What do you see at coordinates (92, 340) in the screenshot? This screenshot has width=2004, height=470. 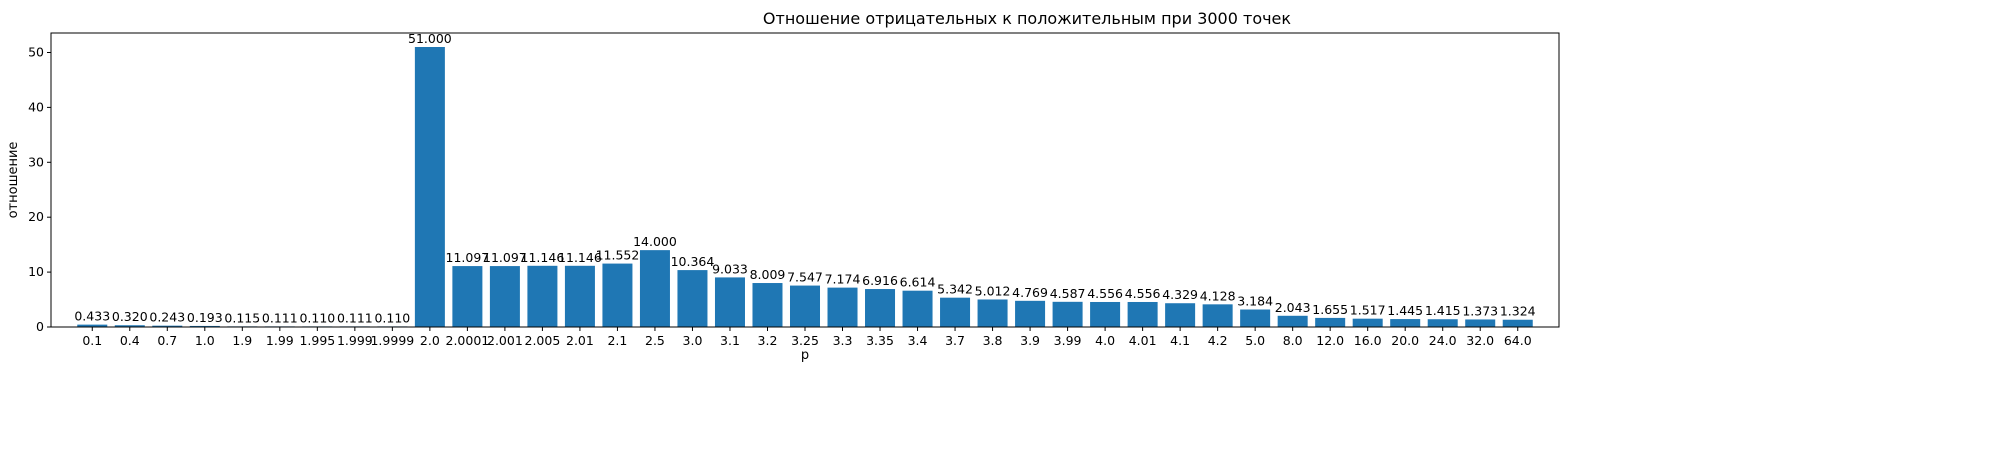 I see `x-tick-label: 0.1` at bounding box center [92, 340].